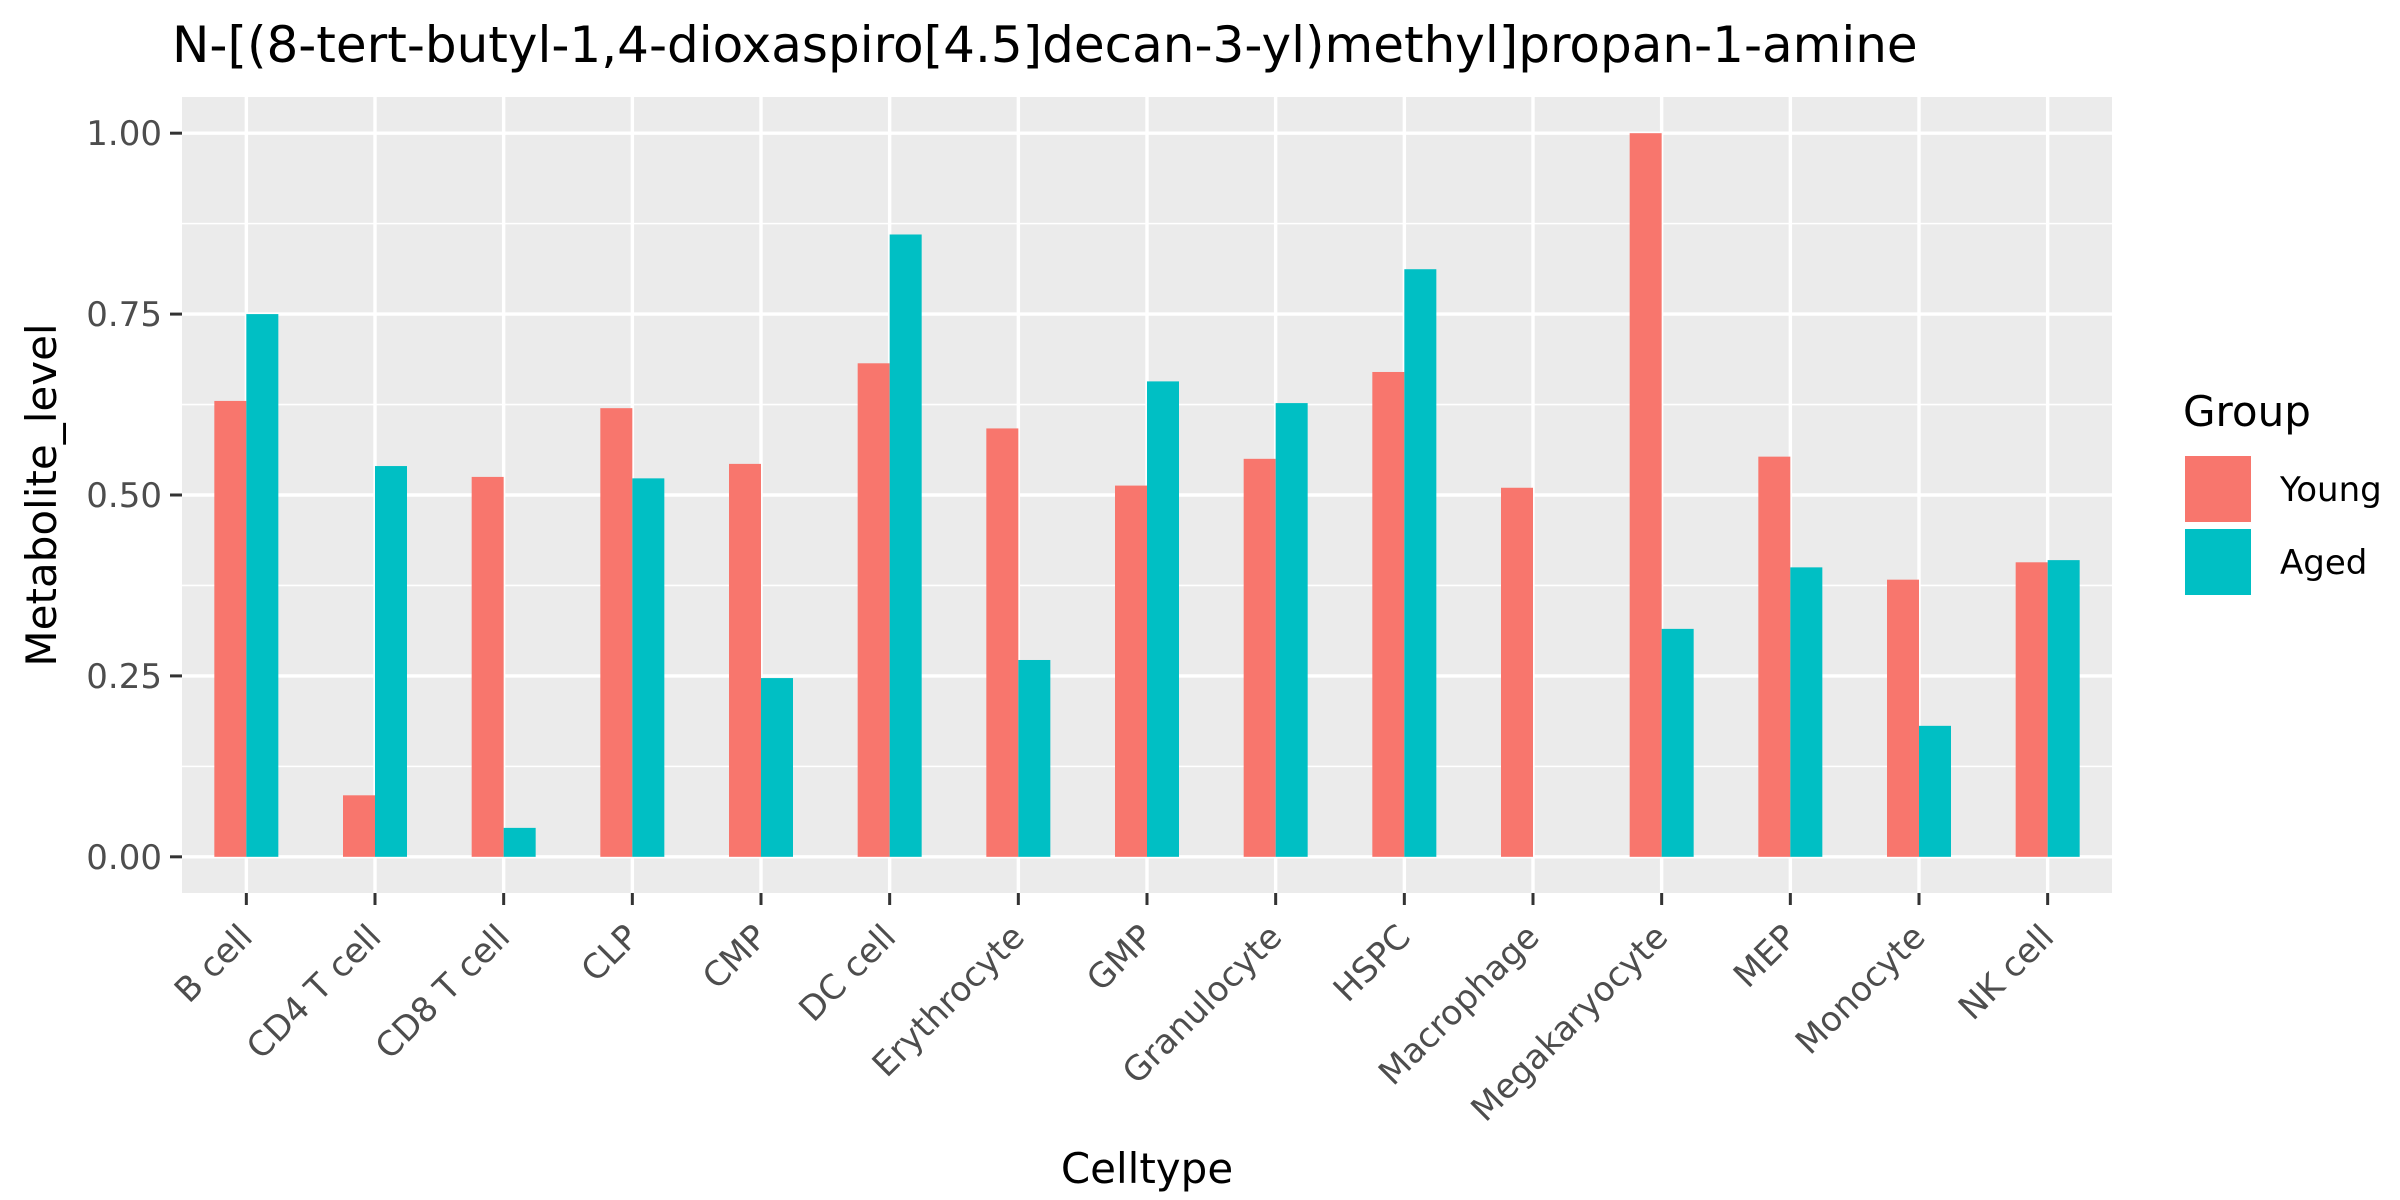  I want to click on x-tick-label: Monocyte, so click(1860, 989).